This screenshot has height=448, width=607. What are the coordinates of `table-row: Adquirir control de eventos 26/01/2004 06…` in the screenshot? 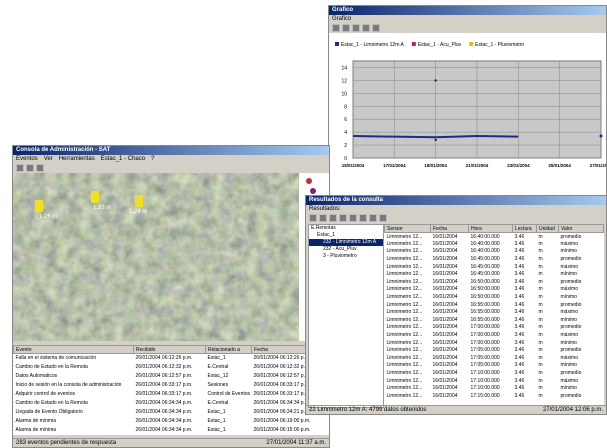 It's located at (171, 394).